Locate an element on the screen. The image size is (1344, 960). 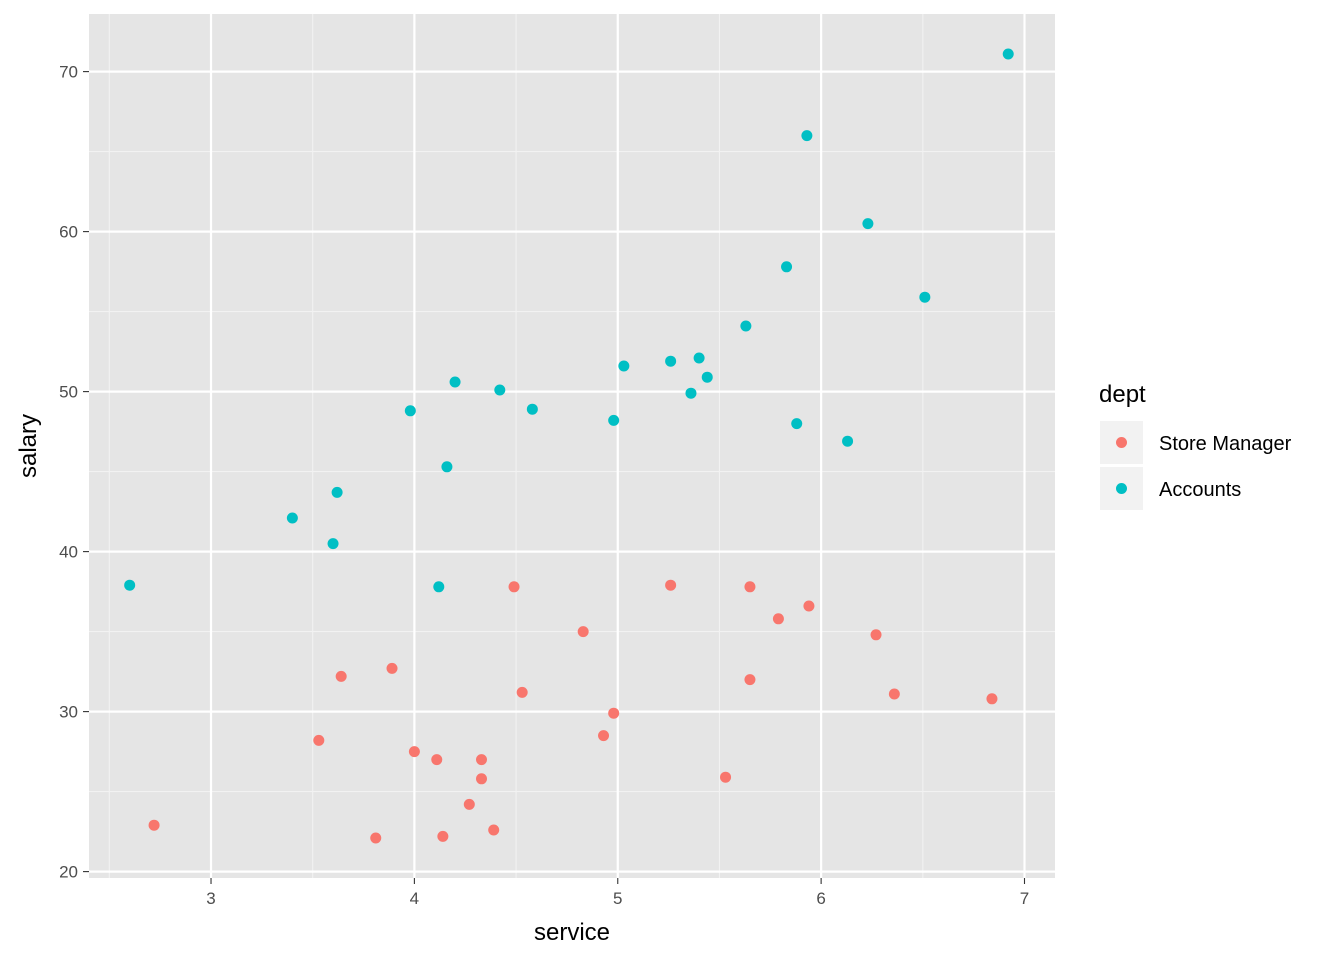
y-axis-title: salary is located at coordinates (28, 446).